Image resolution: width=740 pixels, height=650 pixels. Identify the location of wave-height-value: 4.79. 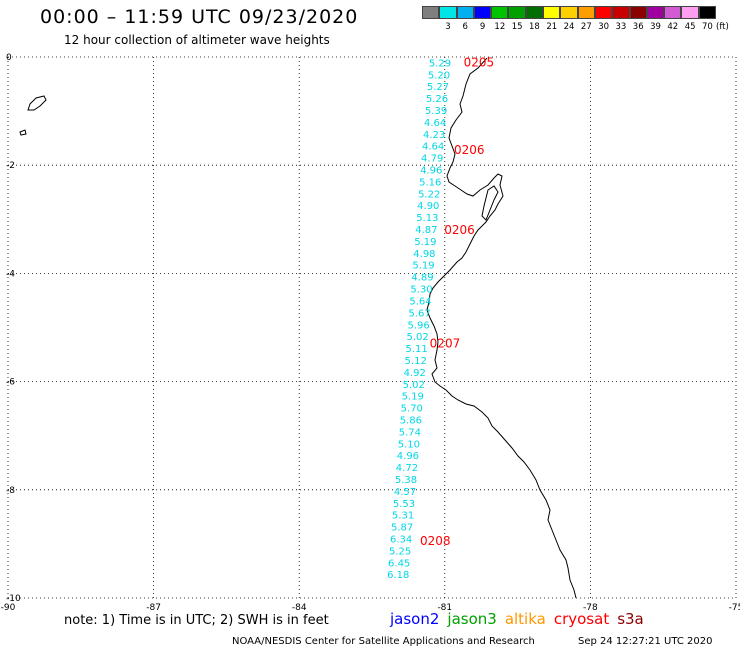
(432, 159).